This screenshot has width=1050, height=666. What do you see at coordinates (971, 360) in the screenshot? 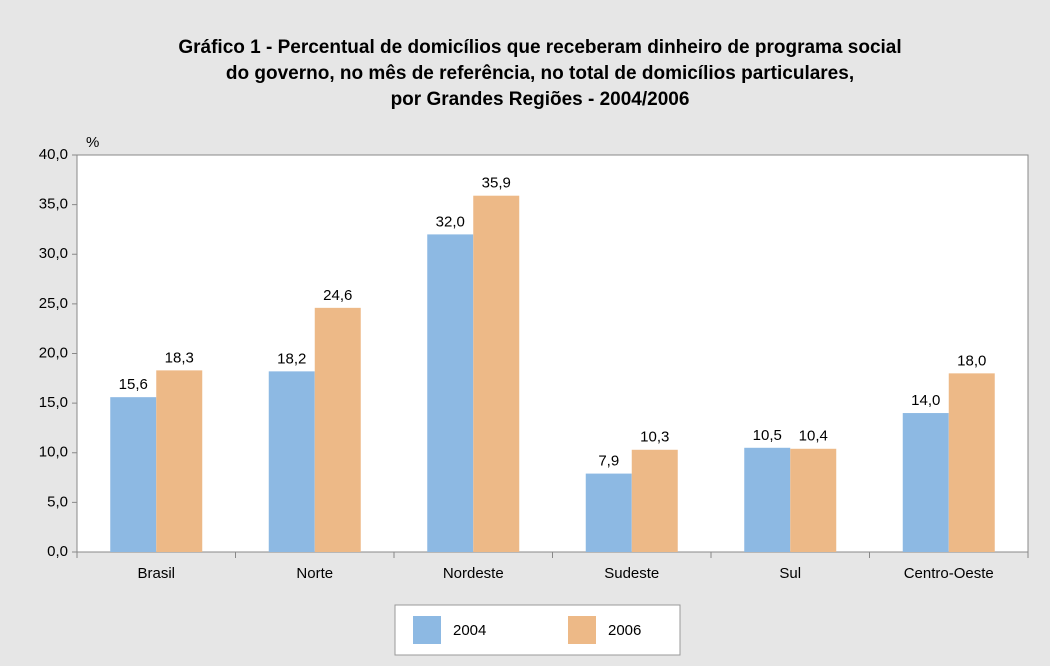
I see `data-label: 18,0` at bounding box center [971, 360].